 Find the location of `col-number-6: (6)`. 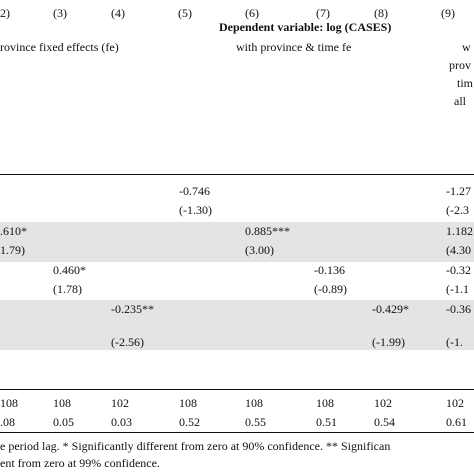

col-number-6: (6) is located at coordinates (252, 13).